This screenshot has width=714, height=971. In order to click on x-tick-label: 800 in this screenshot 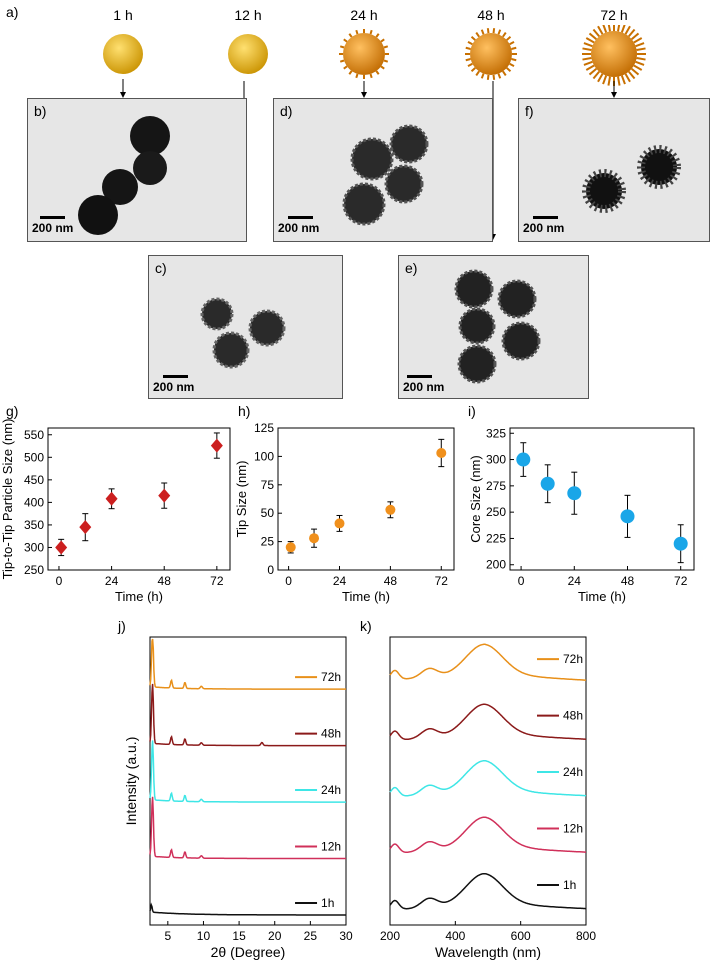, I will do `click(586, 936)`.